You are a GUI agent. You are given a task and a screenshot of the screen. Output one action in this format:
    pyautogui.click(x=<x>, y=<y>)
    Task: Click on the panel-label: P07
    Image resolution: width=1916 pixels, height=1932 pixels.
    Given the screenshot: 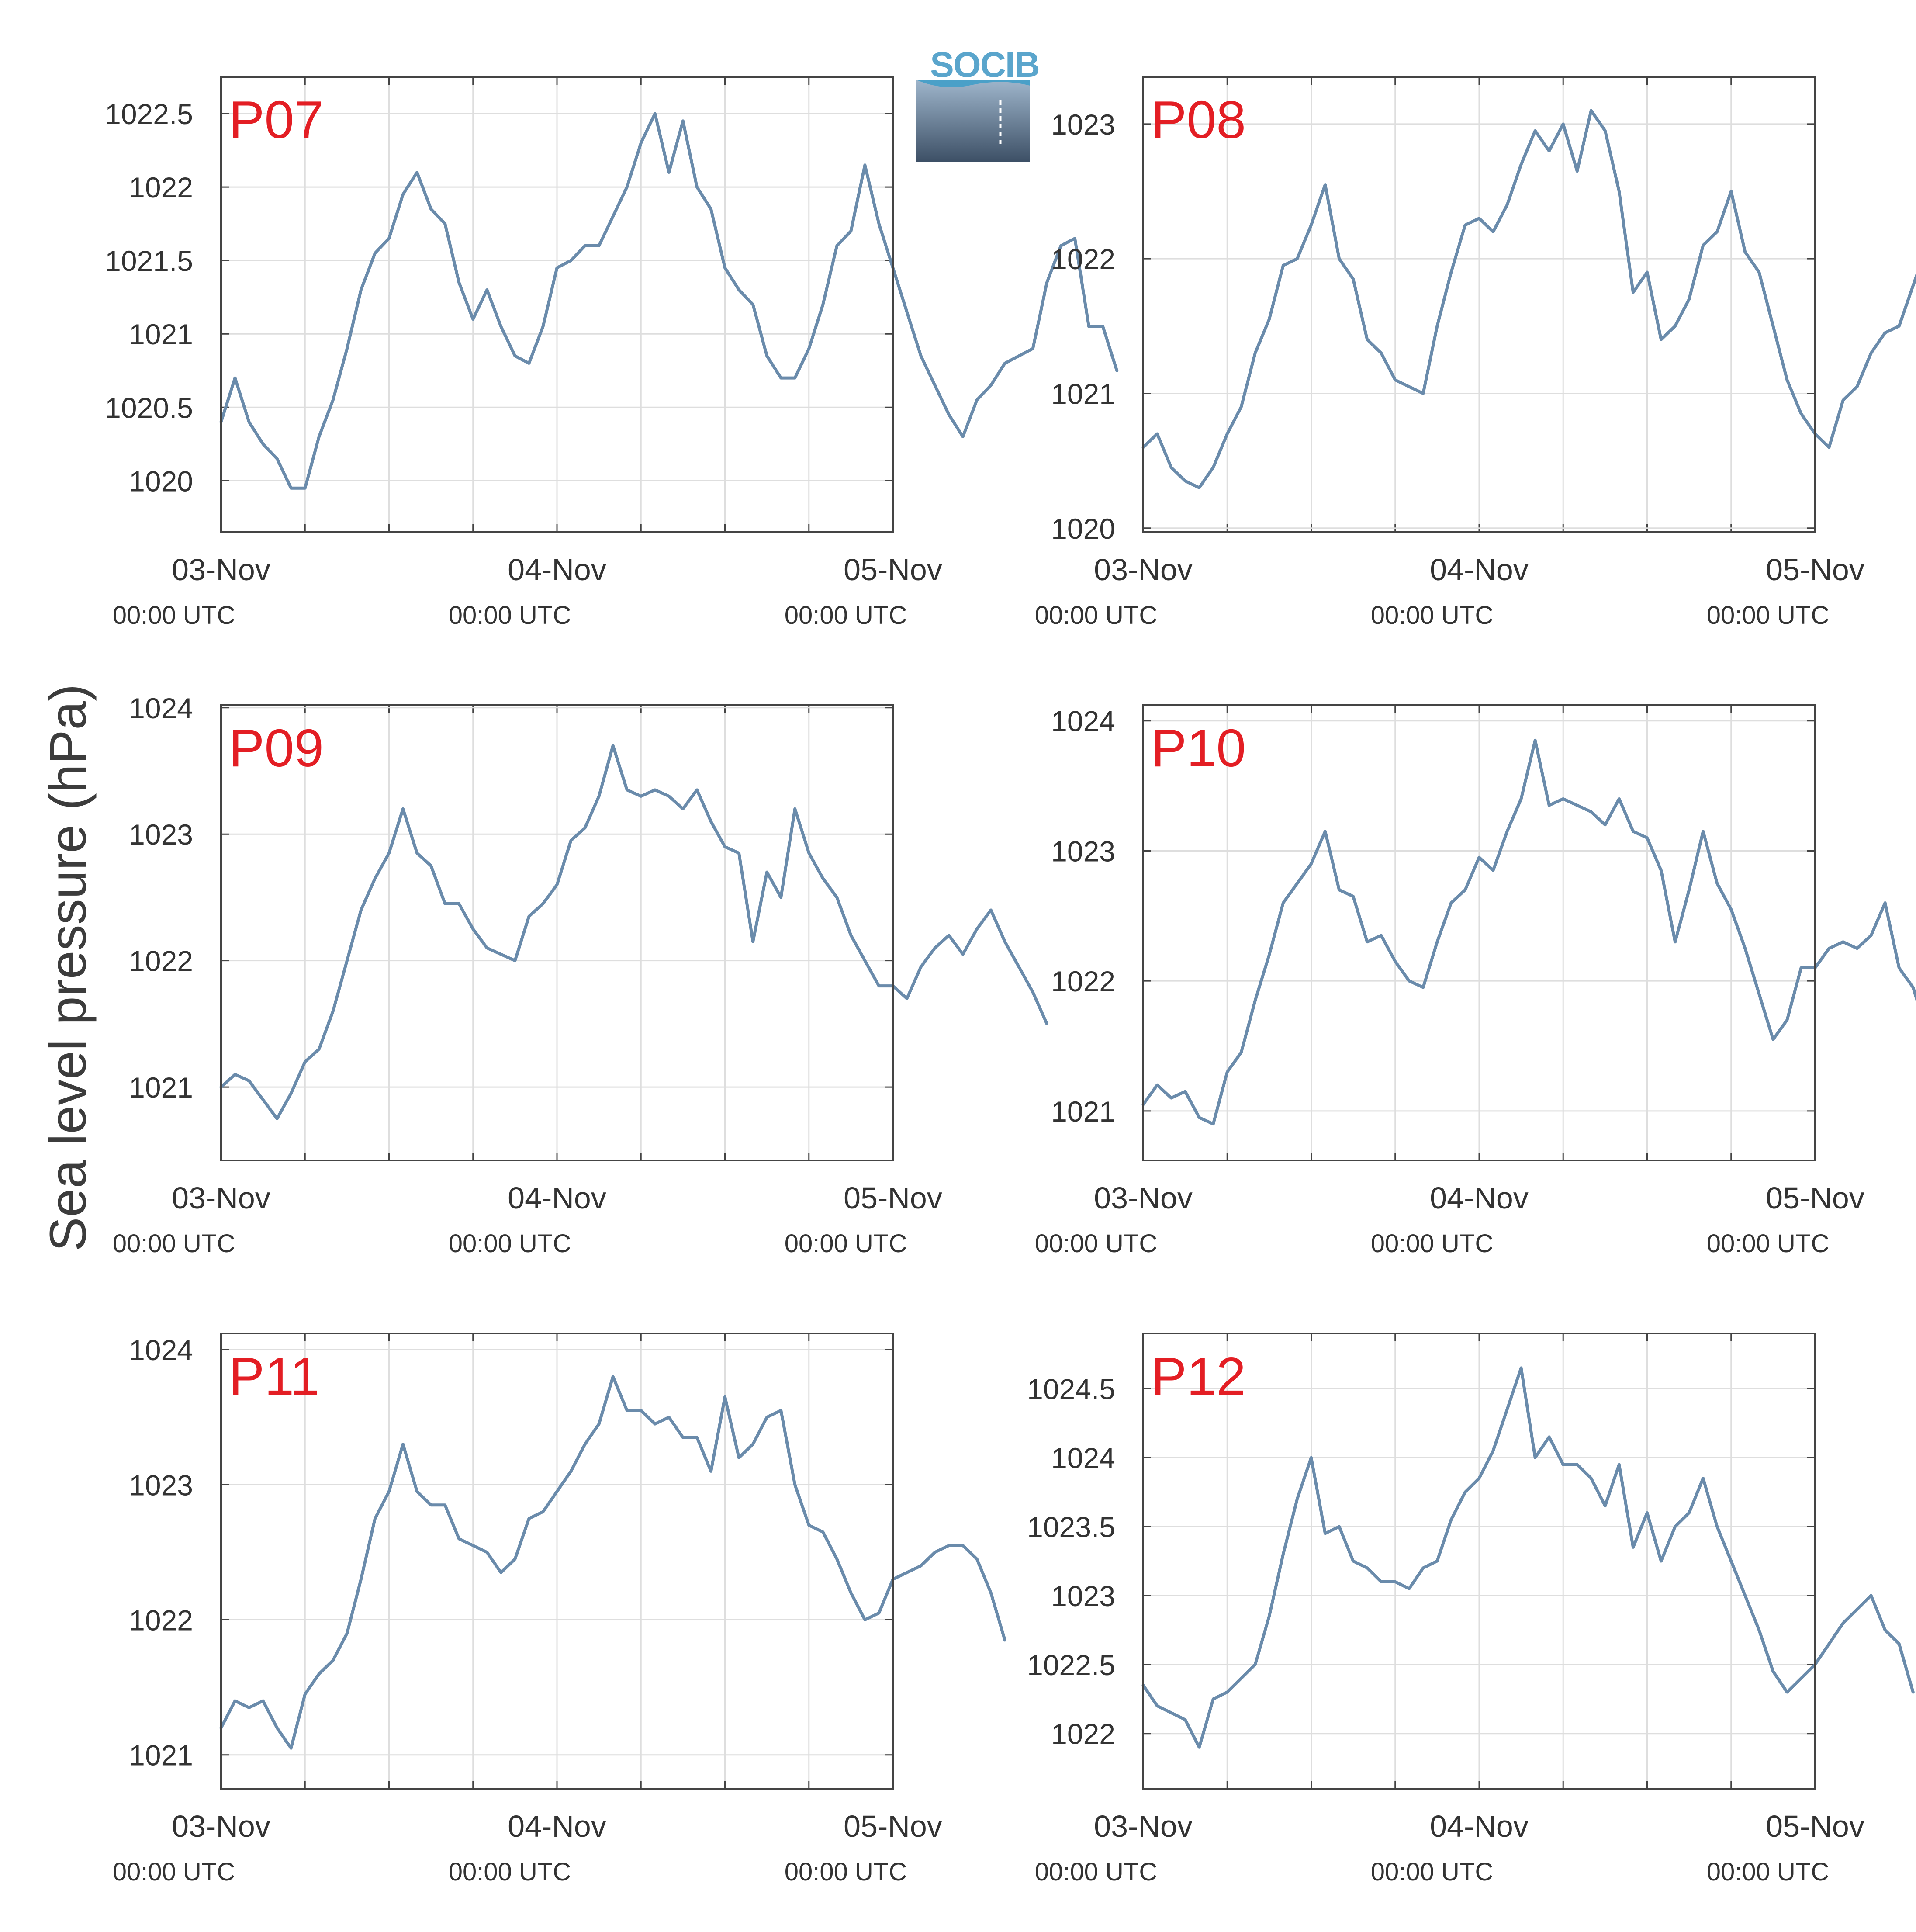 What is the action you would take?
    pyautogui.click(x=276, y=119)
    